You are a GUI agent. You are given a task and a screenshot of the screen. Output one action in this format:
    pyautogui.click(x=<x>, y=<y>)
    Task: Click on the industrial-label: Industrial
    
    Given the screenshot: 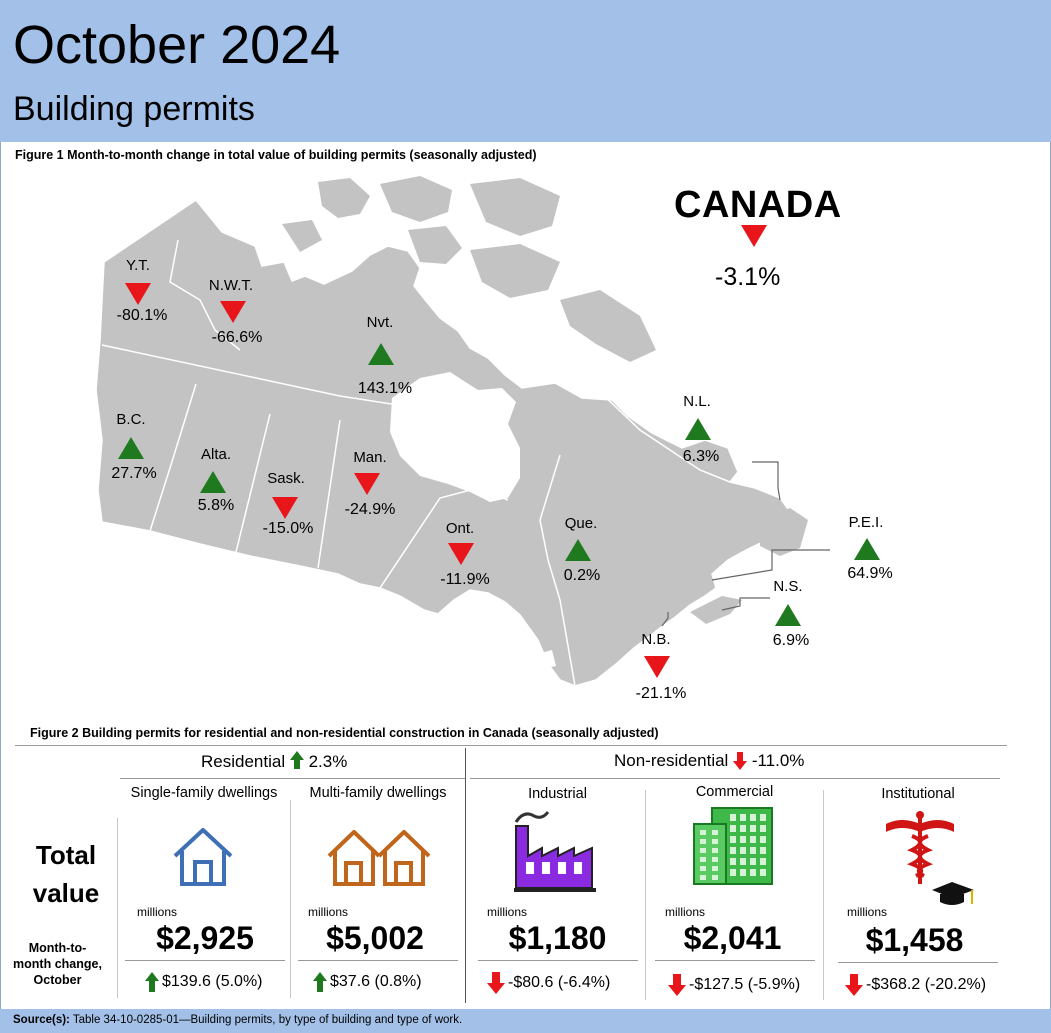 What is the action you would take?
    pyautogui.click(x=557, y=794)
    